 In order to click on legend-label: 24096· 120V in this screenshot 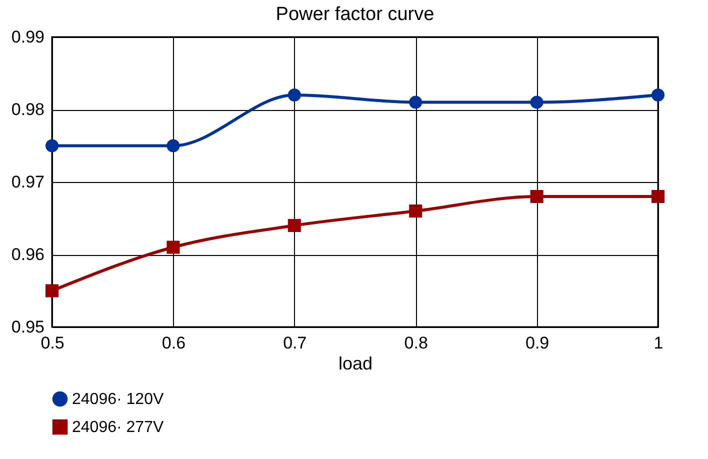, I will do `click(118, 399)`.